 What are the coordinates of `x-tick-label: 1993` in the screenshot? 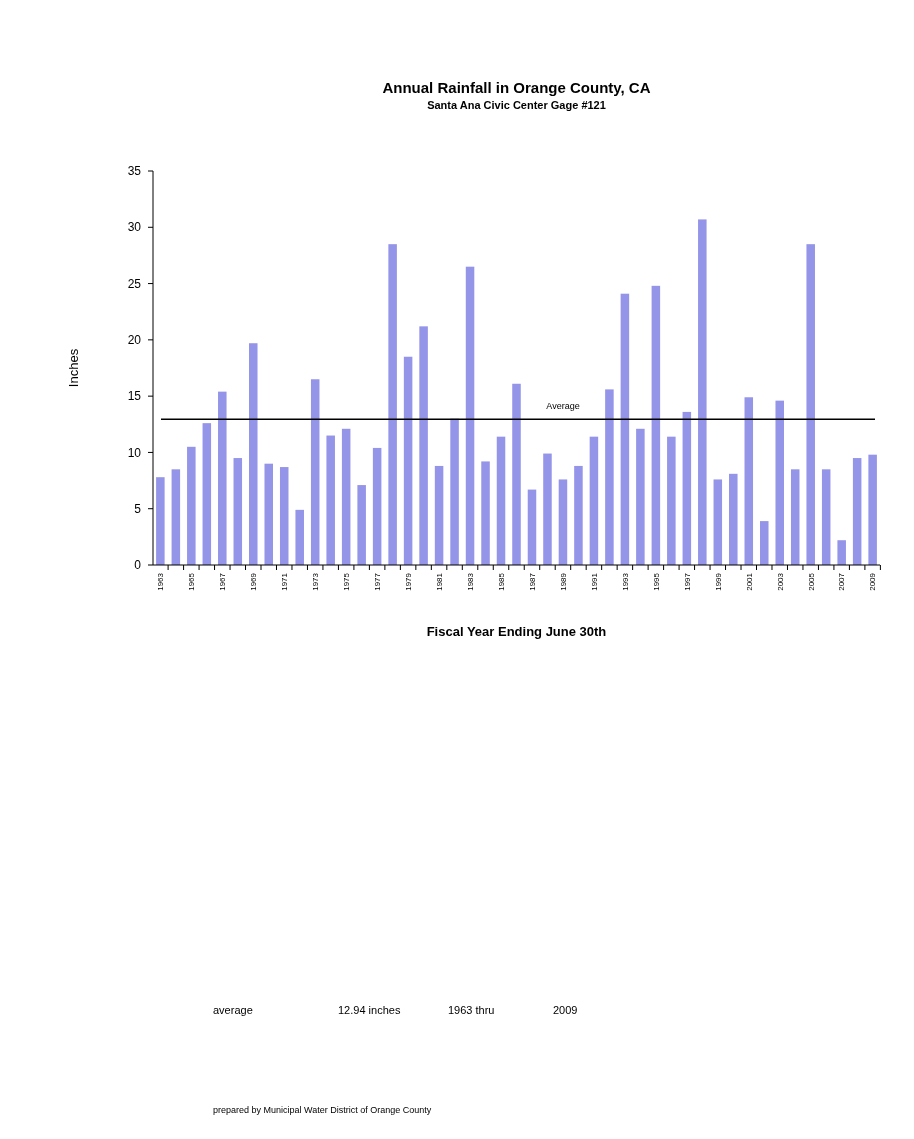 It's located at (625, 581).